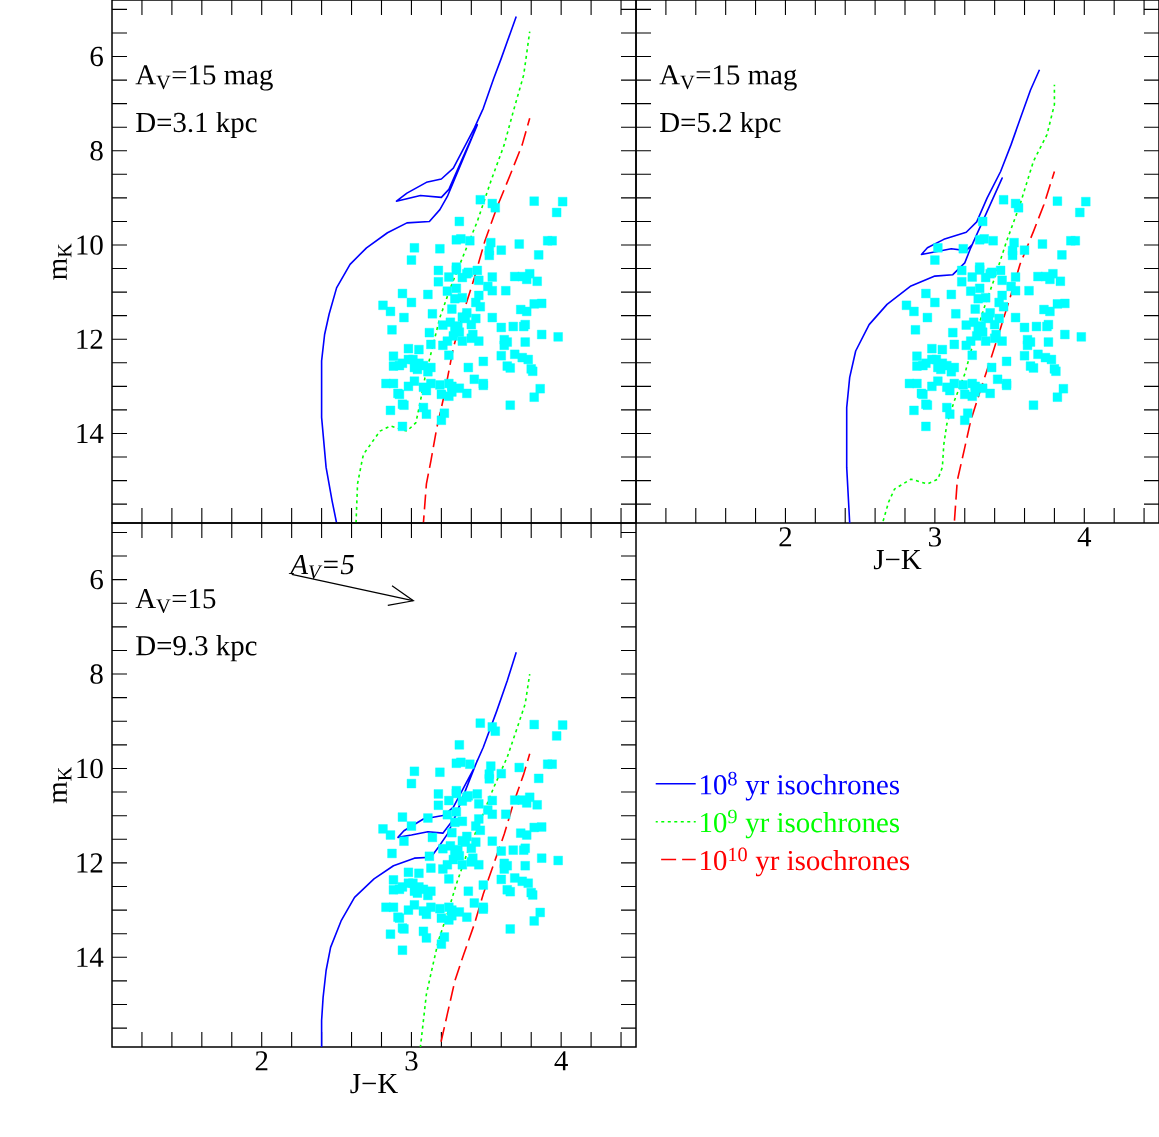 The image size is (1159, 1137). Describe the element at coordinates (196, 648) in the screenshot. I see `annotation: D=9.3 kpc` at that location.